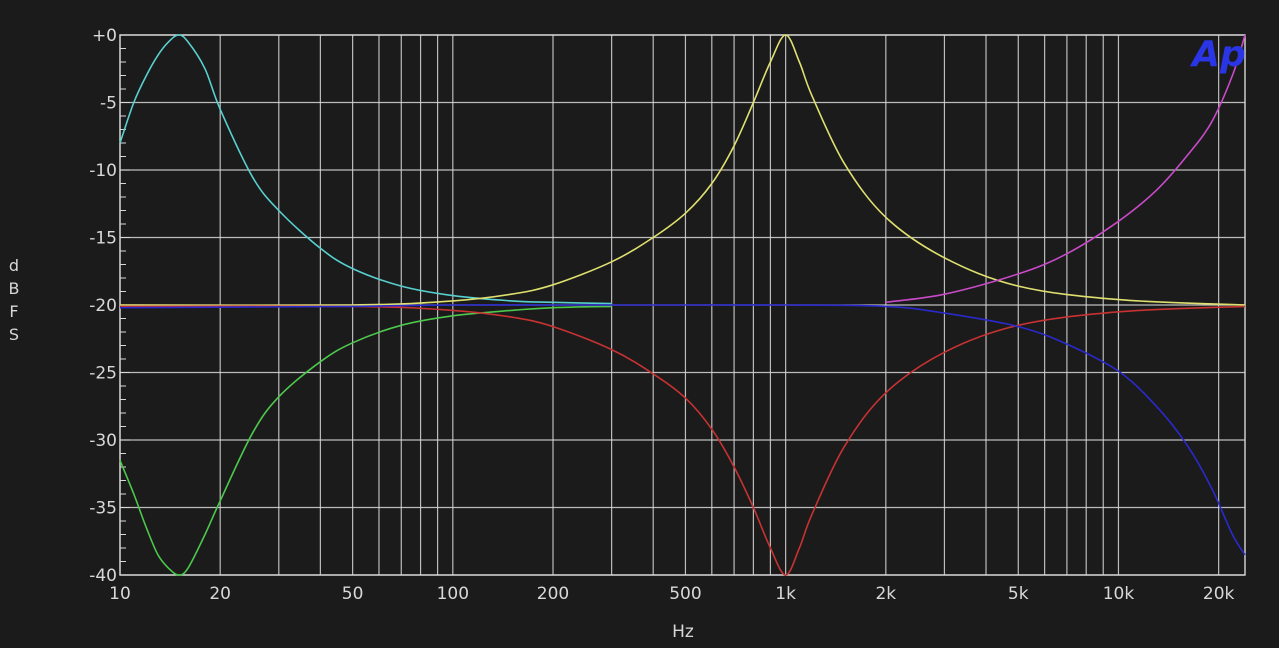 This screenshot has width=1279, height=648. Describe the element at coordinates (1217, 54) in the screenshot. I see `ap-logo: Ap` at that location.